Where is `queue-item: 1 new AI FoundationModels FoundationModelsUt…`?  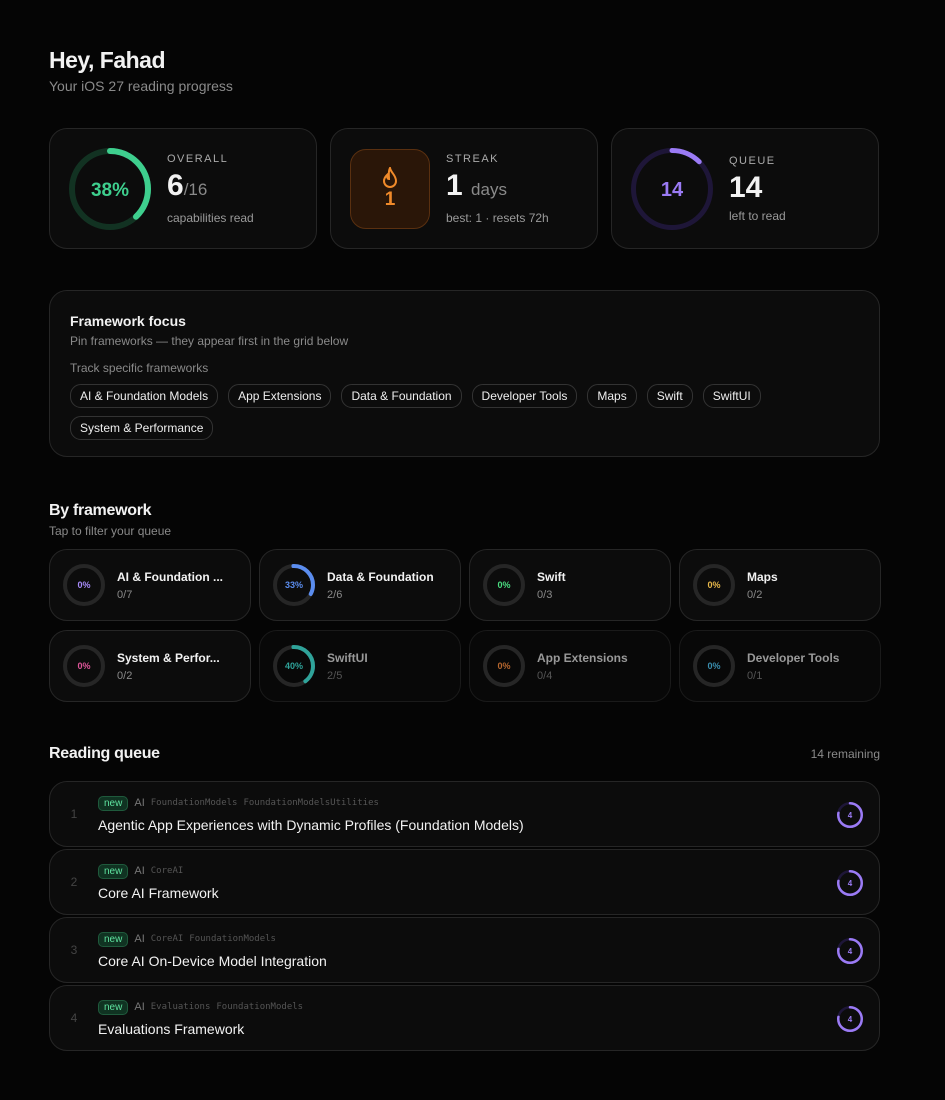
queue-item: 1 new AI FoundationModels FoundationModelsUt… is located at coordinates (464, 814).